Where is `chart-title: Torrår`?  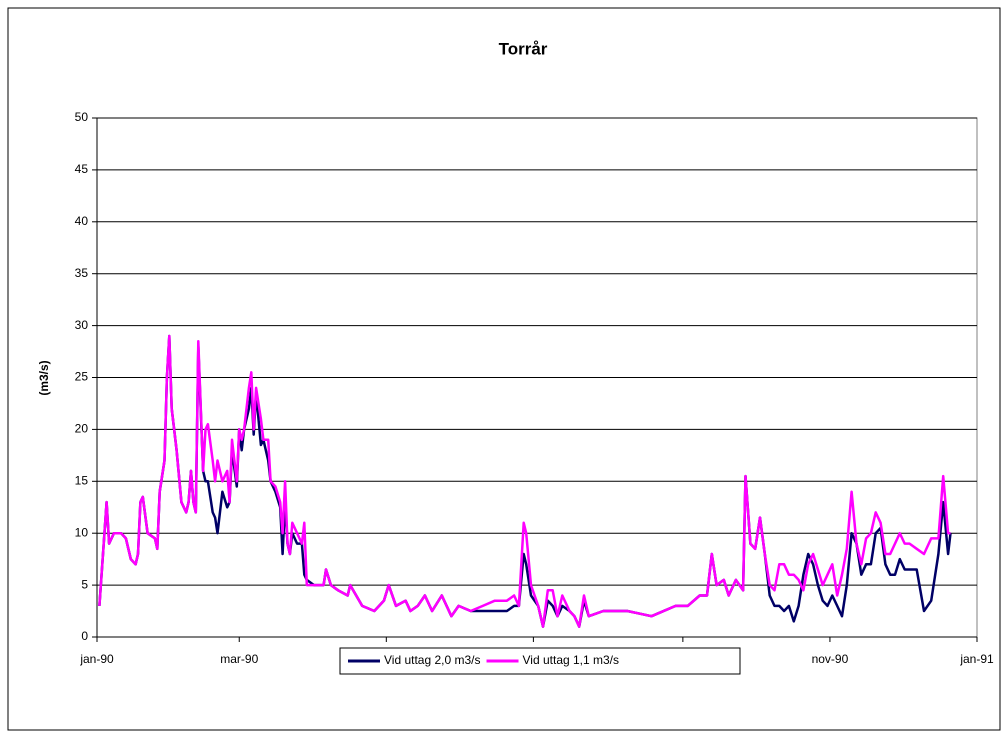
chart-title: Torrår is located at coordinates (523, 48).